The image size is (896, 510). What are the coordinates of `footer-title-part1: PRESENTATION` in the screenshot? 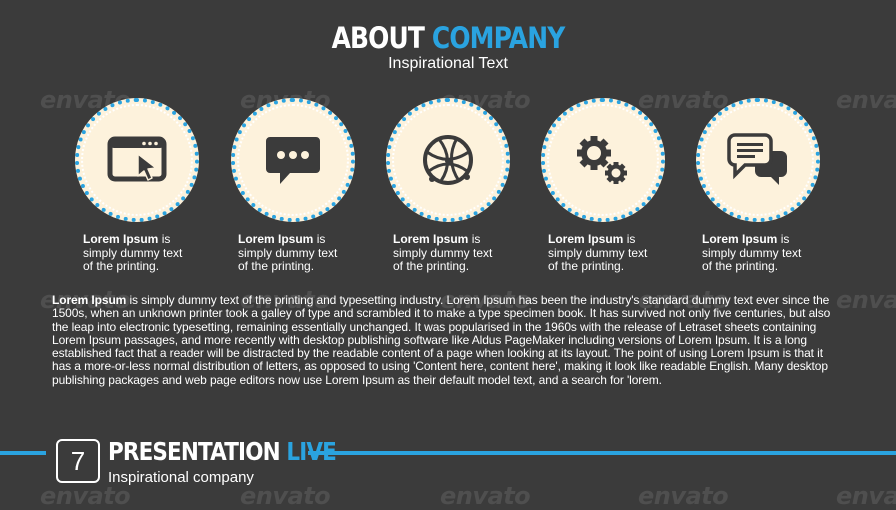 It's located at (194, 451).